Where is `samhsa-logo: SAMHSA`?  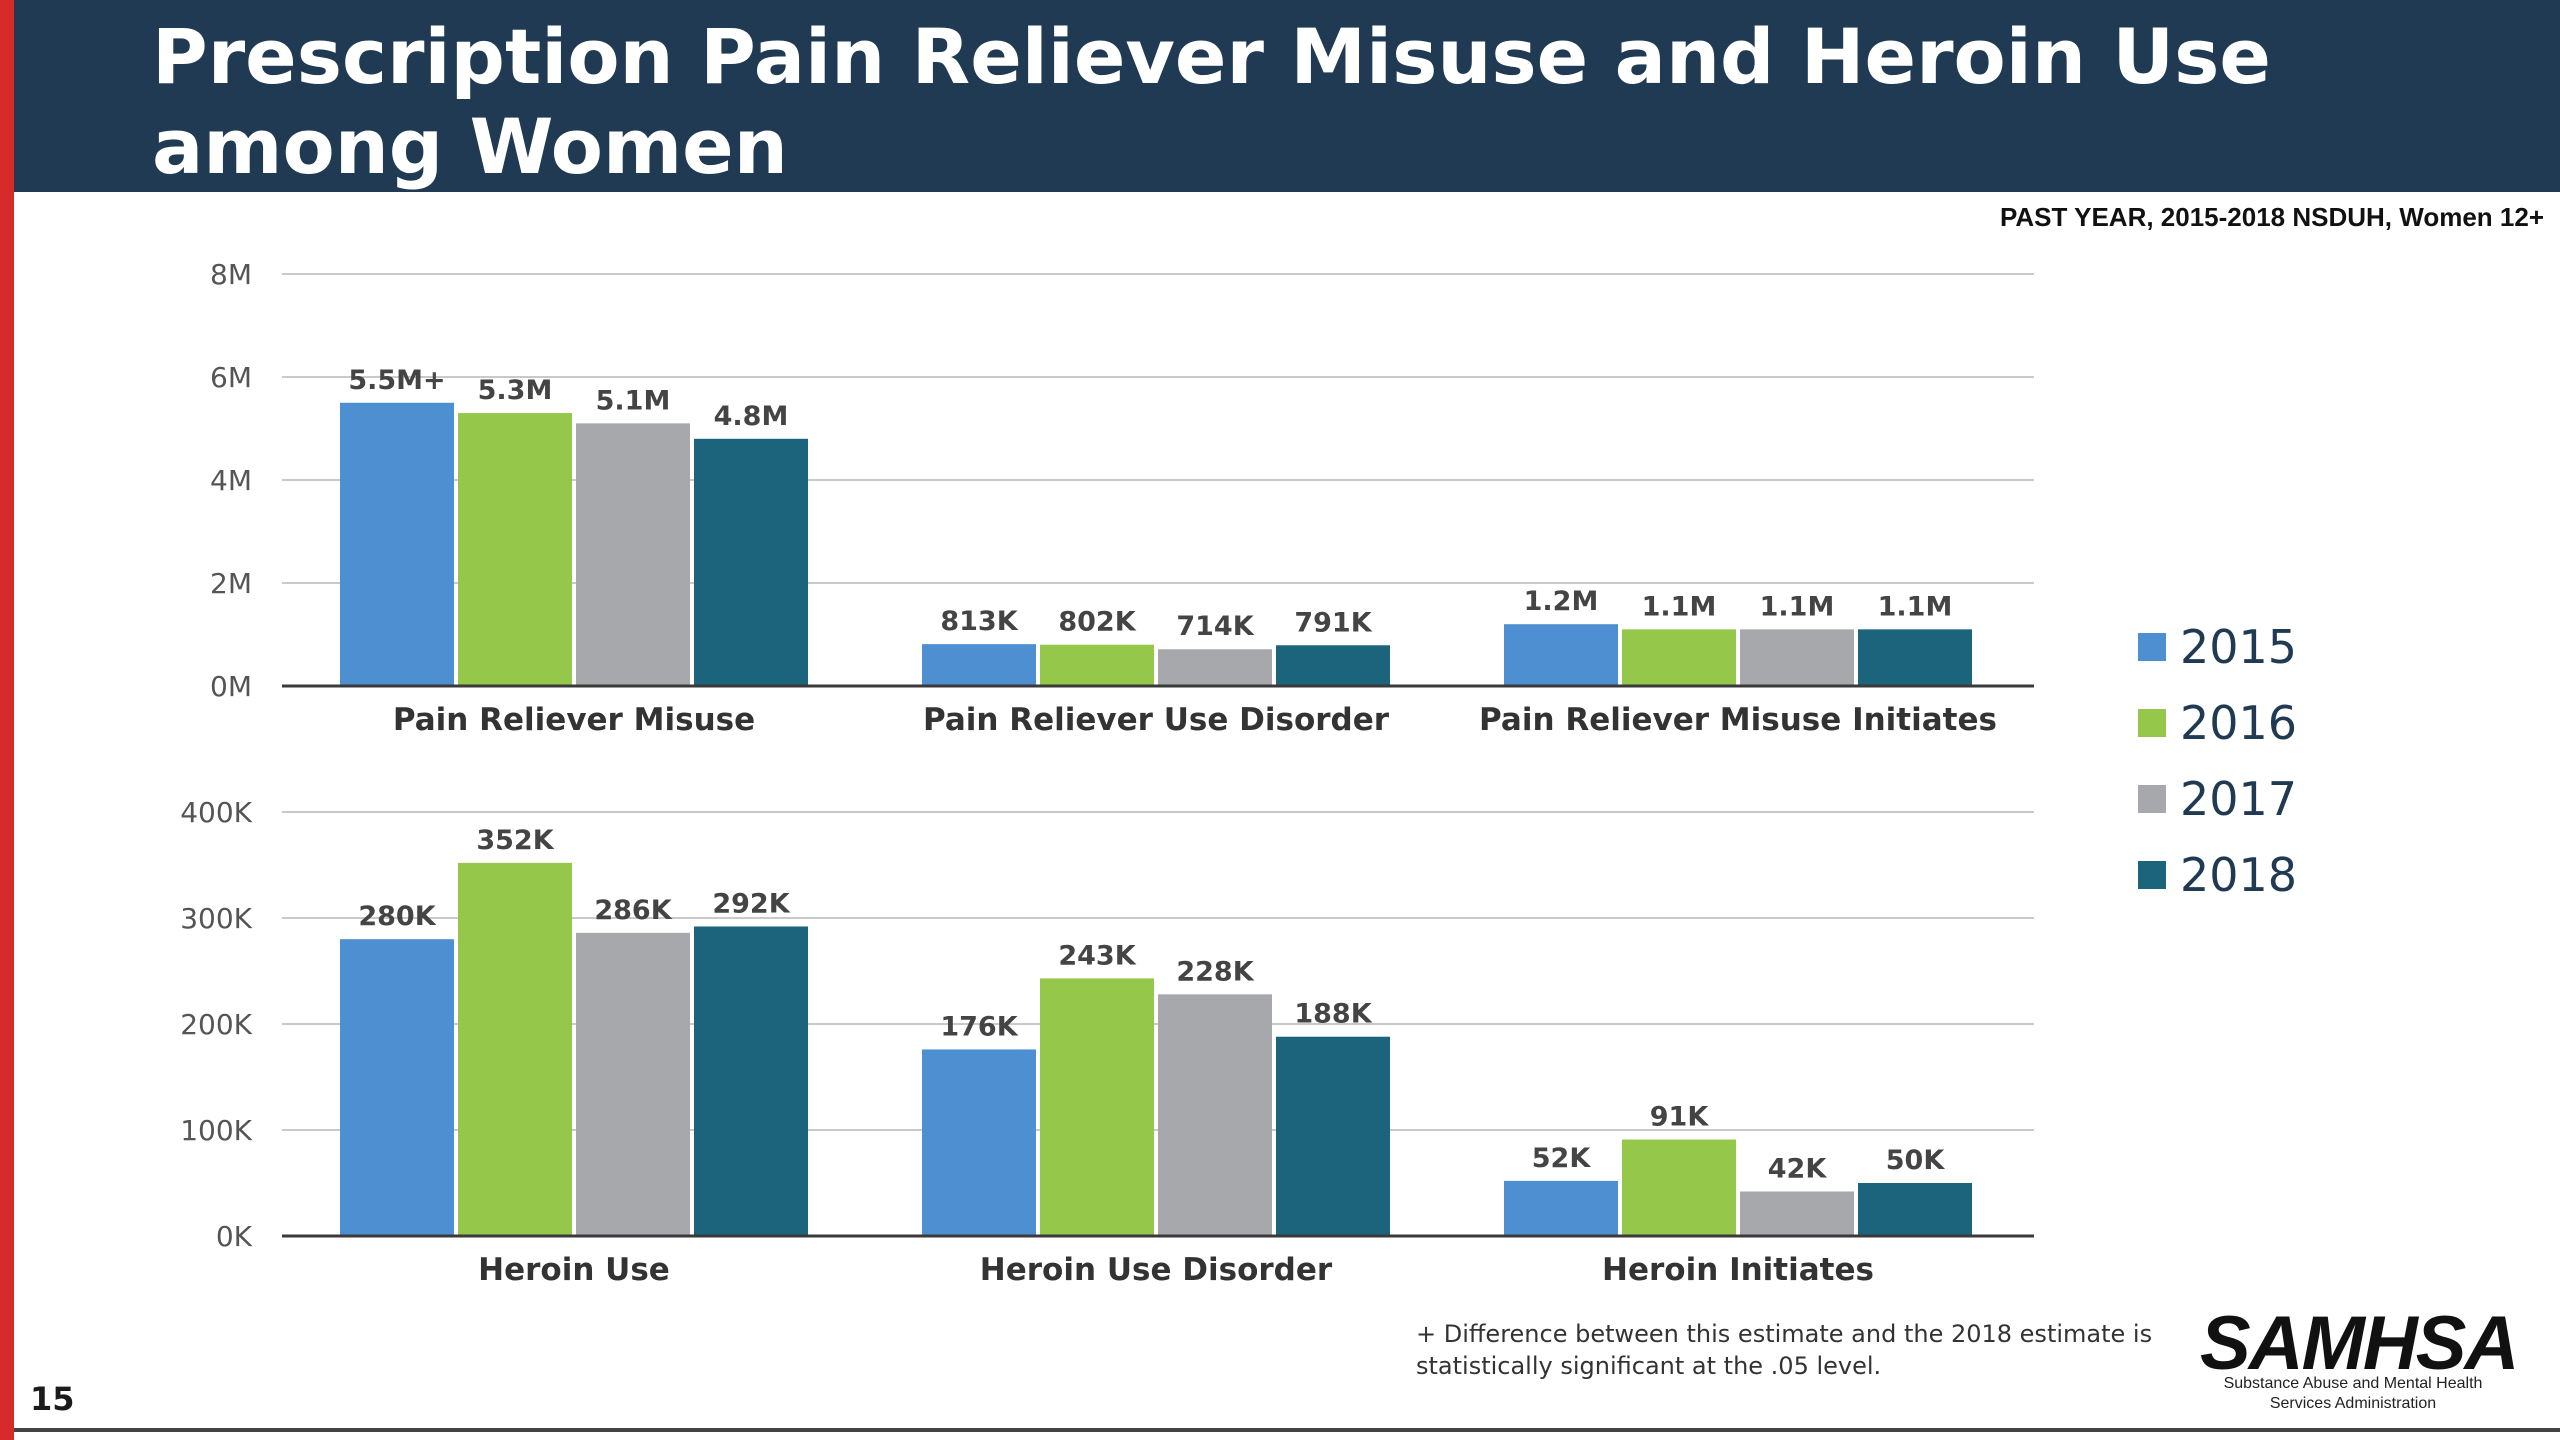 samhsa-logo: SAMHSA is located at coordinates (2359, 1343).